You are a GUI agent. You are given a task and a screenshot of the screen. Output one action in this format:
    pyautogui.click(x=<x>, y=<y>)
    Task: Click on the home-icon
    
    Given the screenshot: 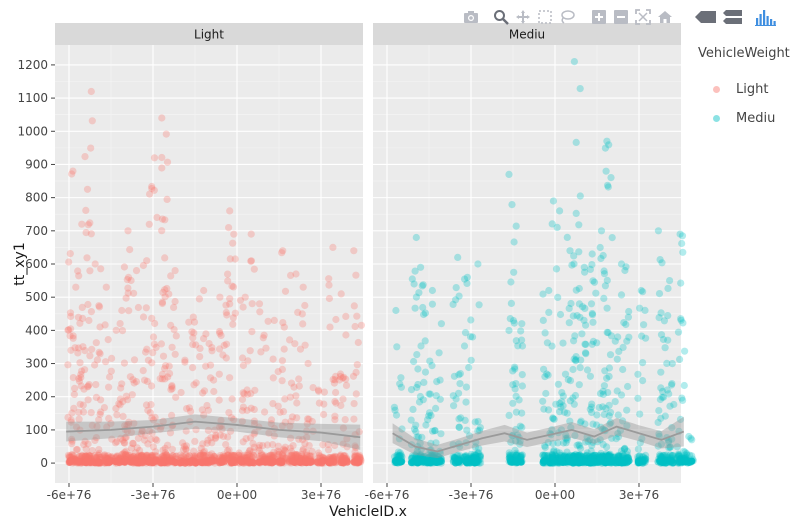 What is the action you would take?
    pyautogui.click(x=665, y=17)
    